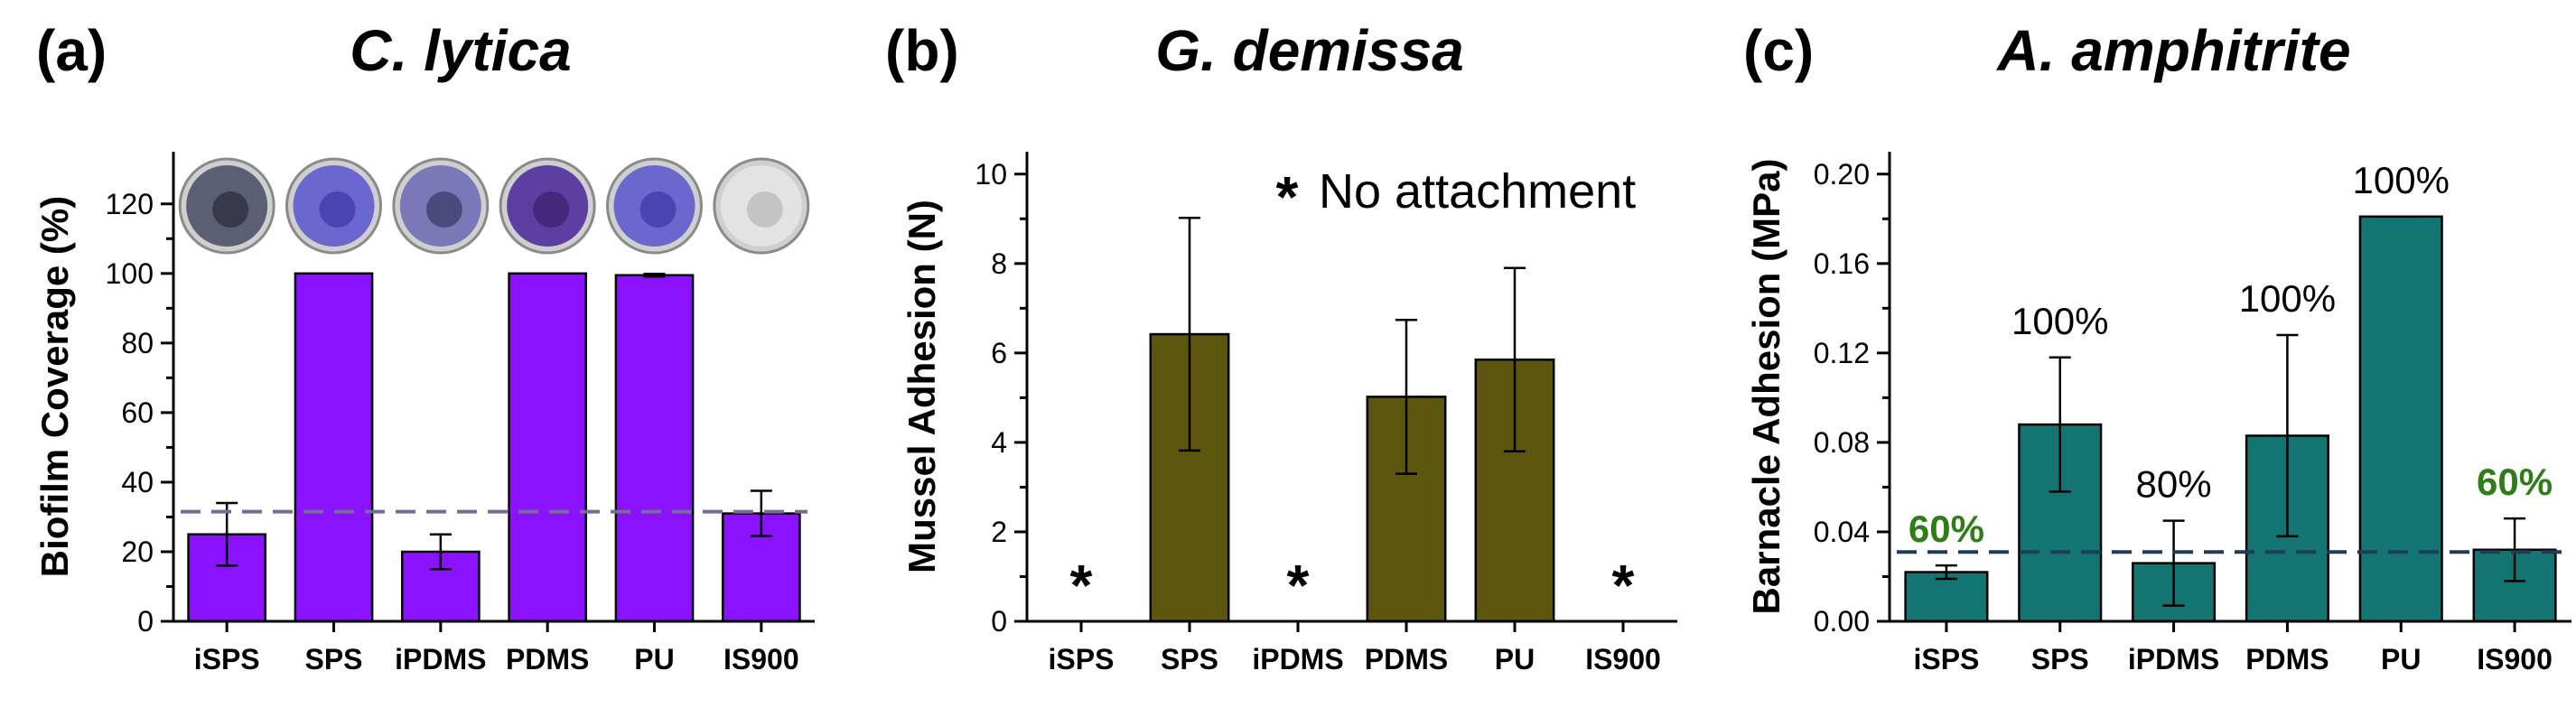 The height and width of the screenshot is (708, 2576). What do you see at coordinates (999, 532) in the screenshot?
I see `y-tick-label: 2` at bounding box center [999, 532].